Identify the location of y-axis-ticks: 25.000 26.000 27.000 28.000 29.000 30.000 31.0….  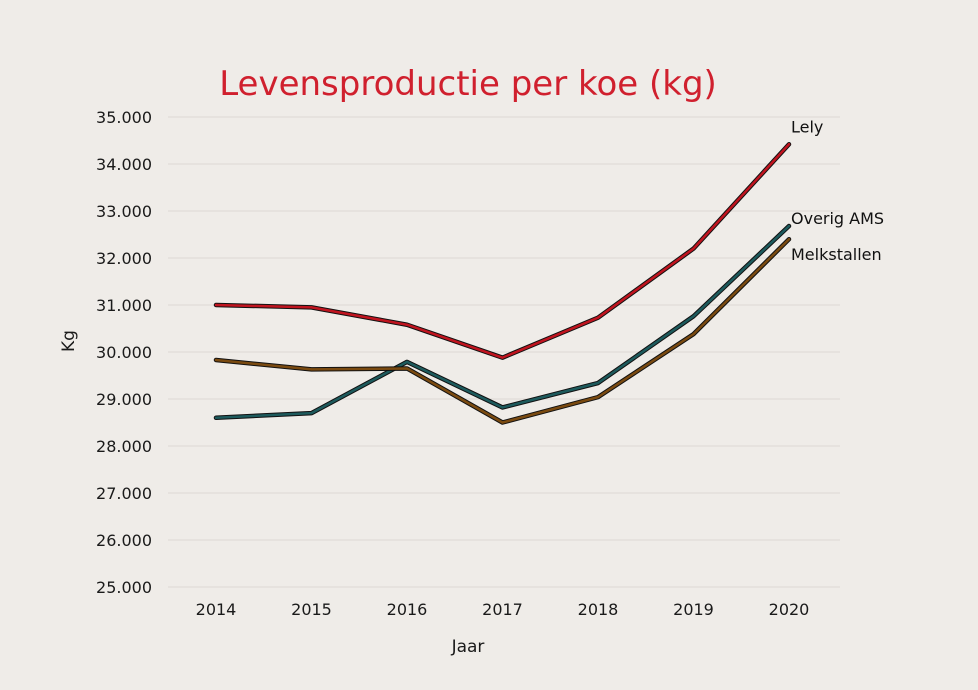
(124, 352).